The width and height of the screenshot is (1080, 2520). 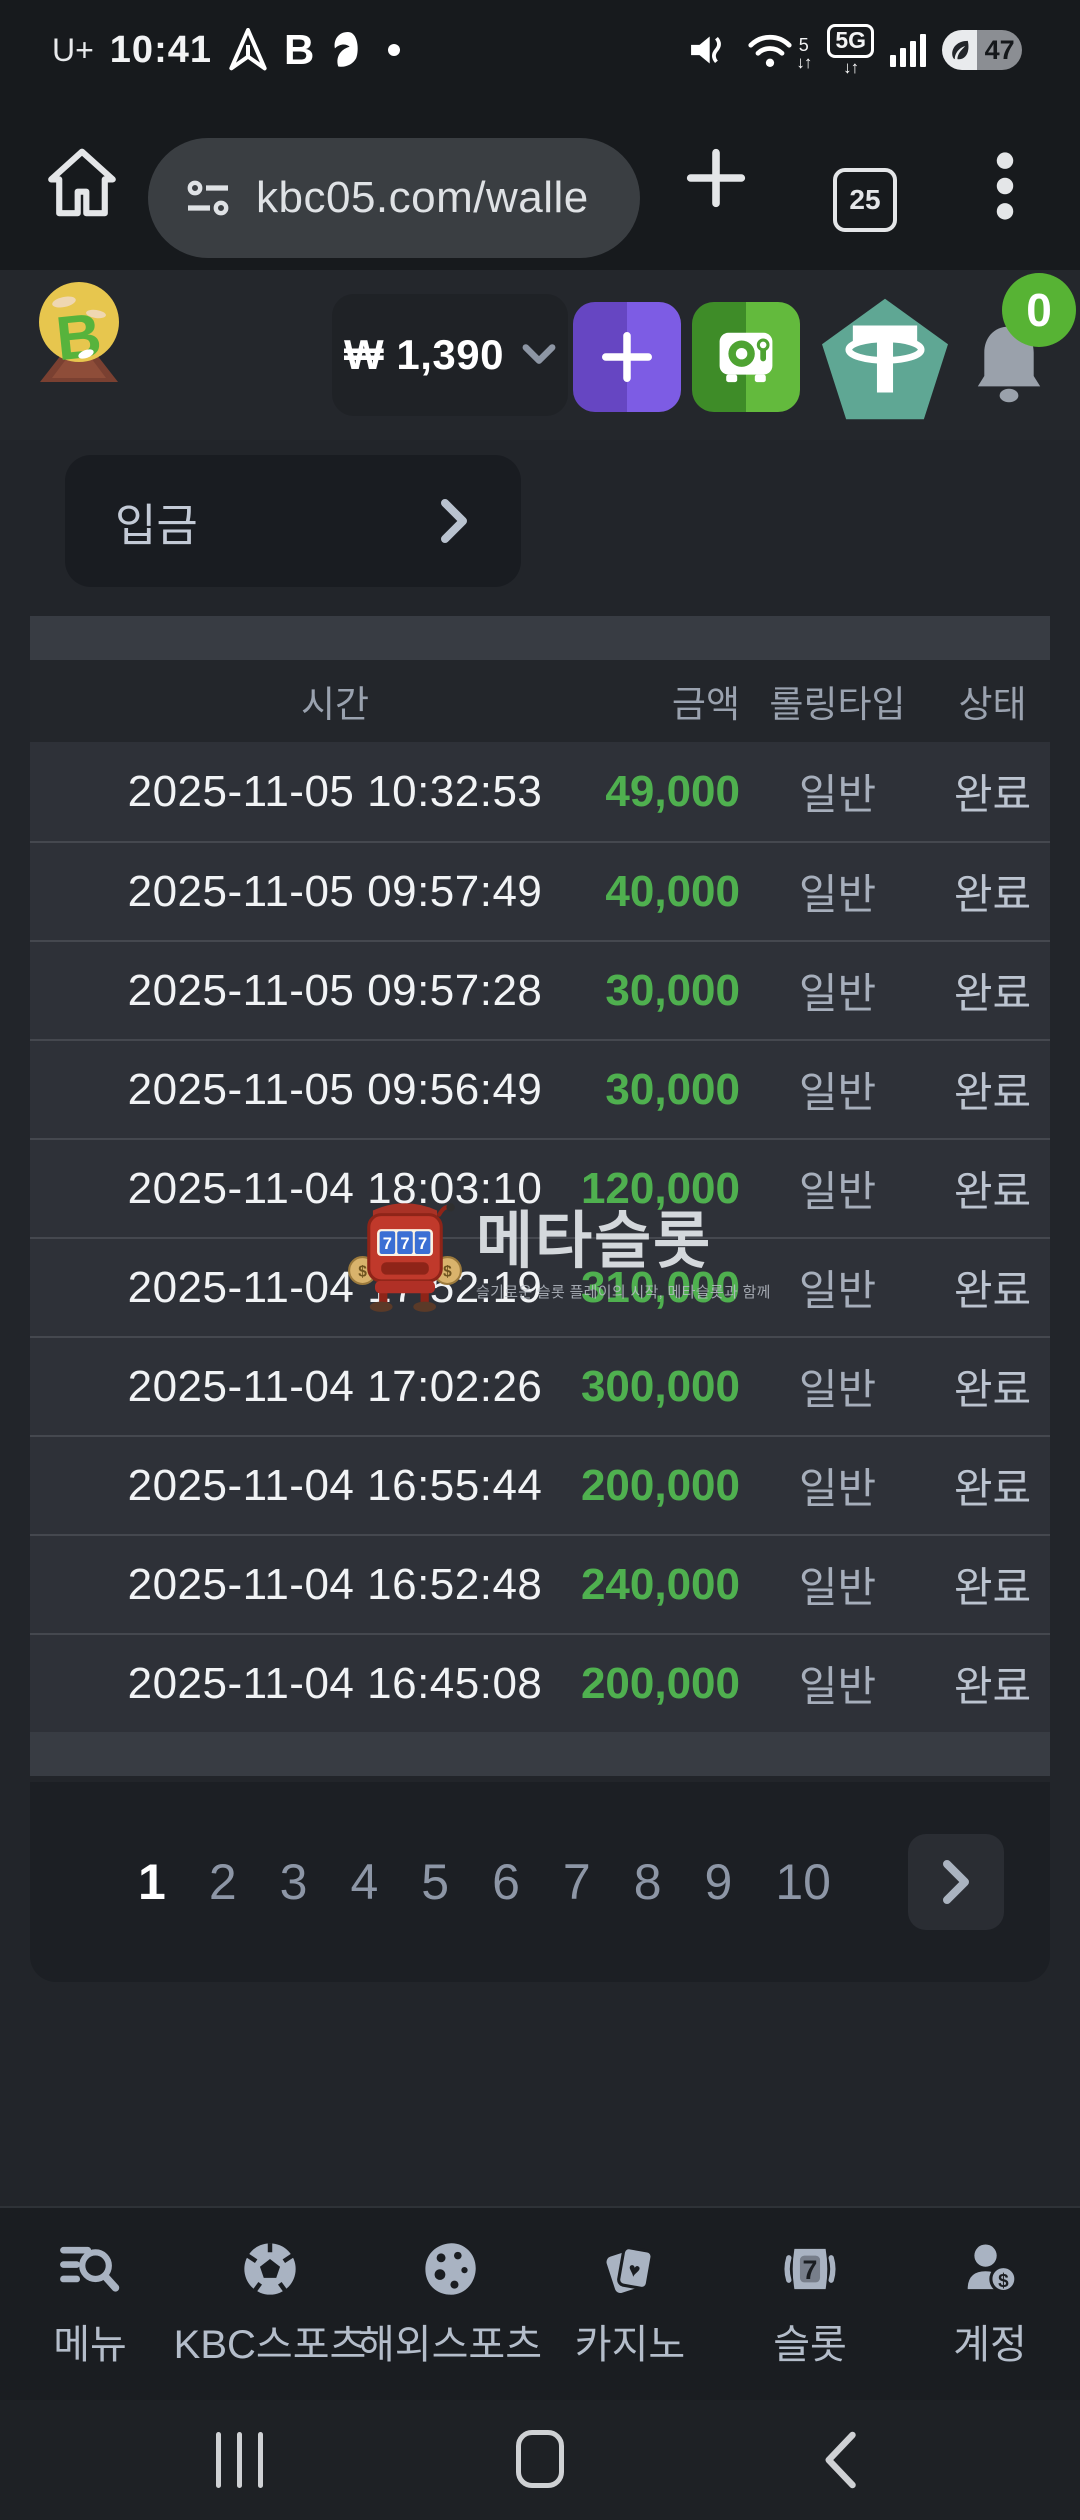 I want to click on recent-apps-button, so click(x=239, y=2460).